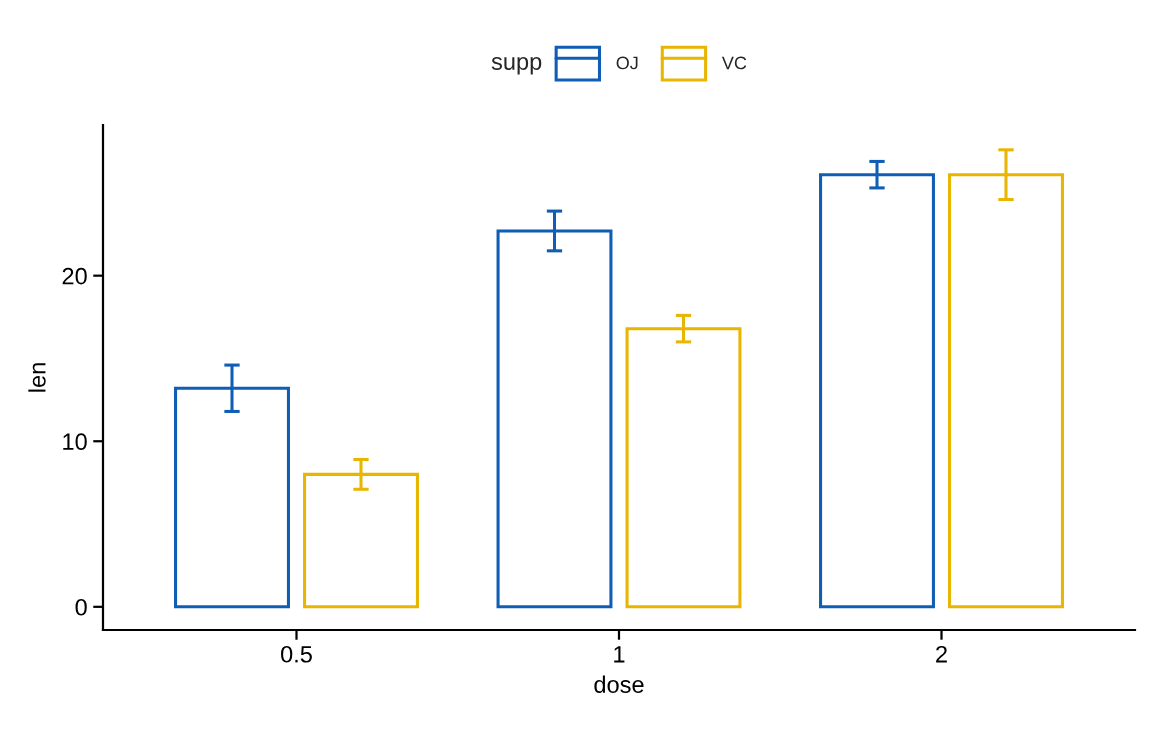  Describe the element at coordinates (516, 66) in the screenshot. I see `legend-title: supp` at that location.